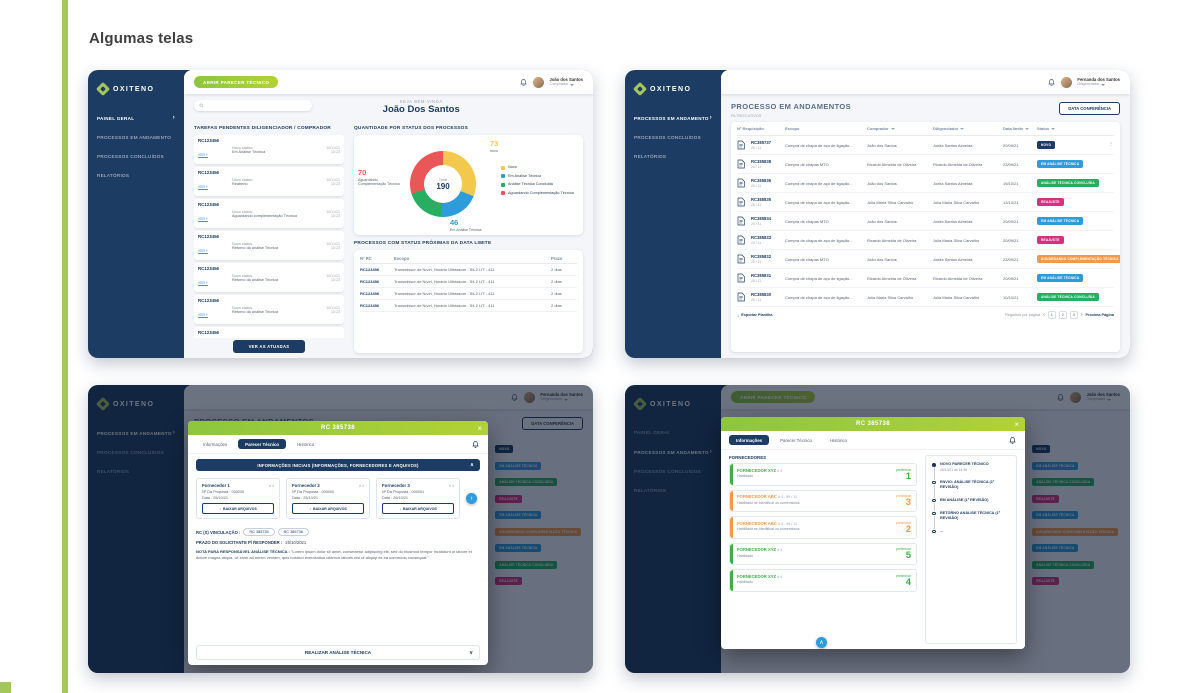 The image size is (1184, 693). Describe the element at coordinates (1098, 84) in the screenshot. I see `user-role-menu: Diligenciador` at that location.